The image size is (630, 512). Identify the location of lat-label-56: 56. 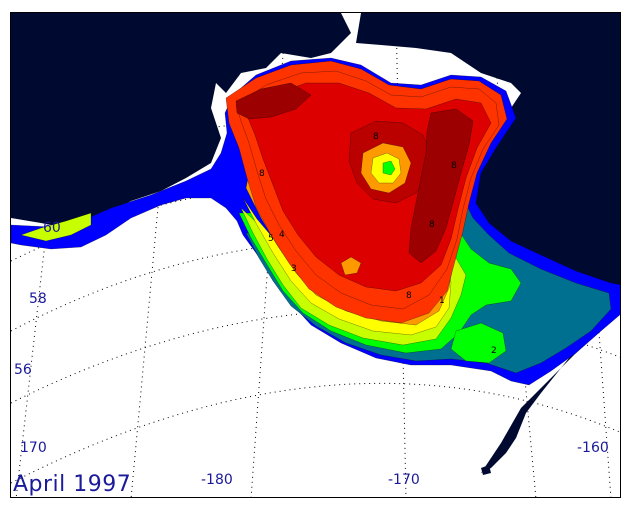
(23, 370).